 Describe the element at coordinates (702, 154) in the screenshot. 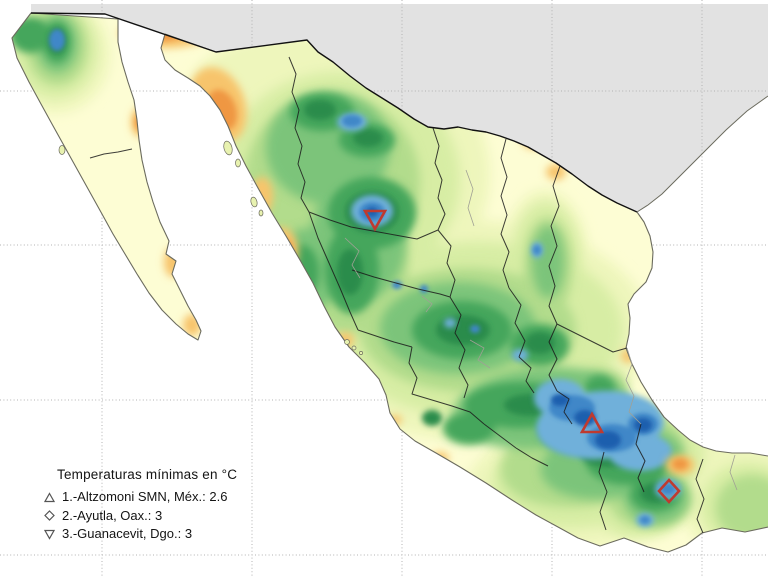

I see `texas-coastline` at that location.